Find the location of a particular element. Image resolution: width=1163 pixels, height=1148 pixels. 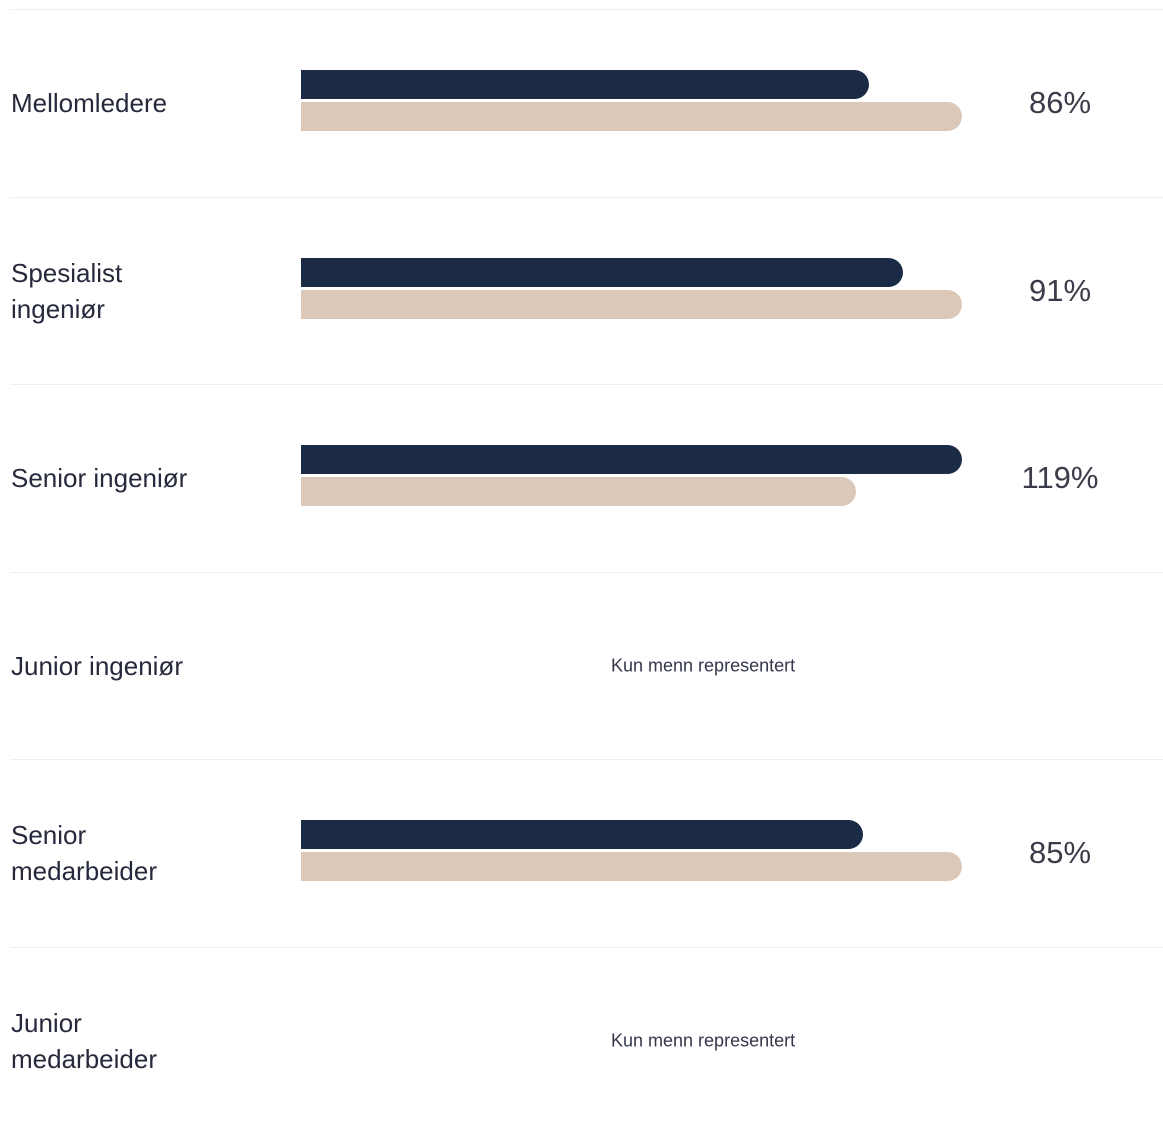

category-label: Junior medarbeider is located at coordinates (84, 1040).